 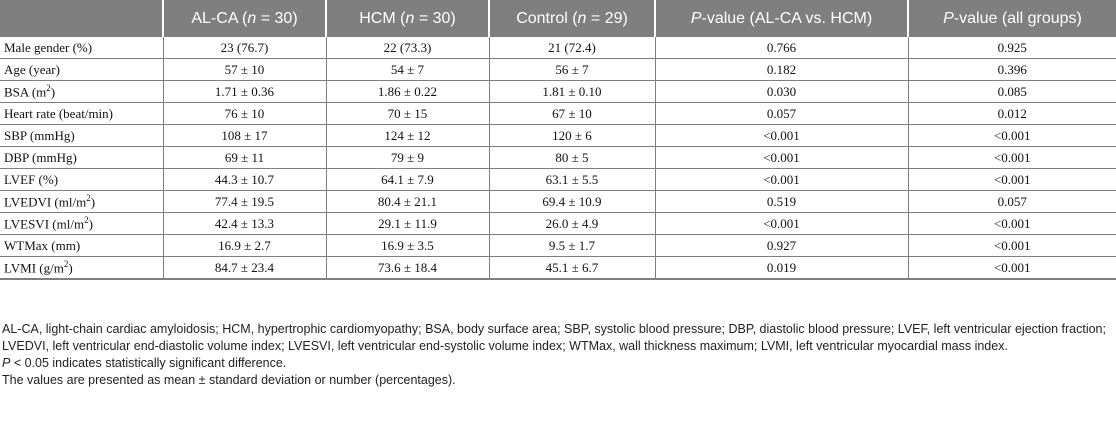 What do you see at coordinates (781, 18) in the screenshot?
I see `header-p-alca-vs-hcm: P-value (AL-CA vs. HCM)` at bounding box center [781, 18].